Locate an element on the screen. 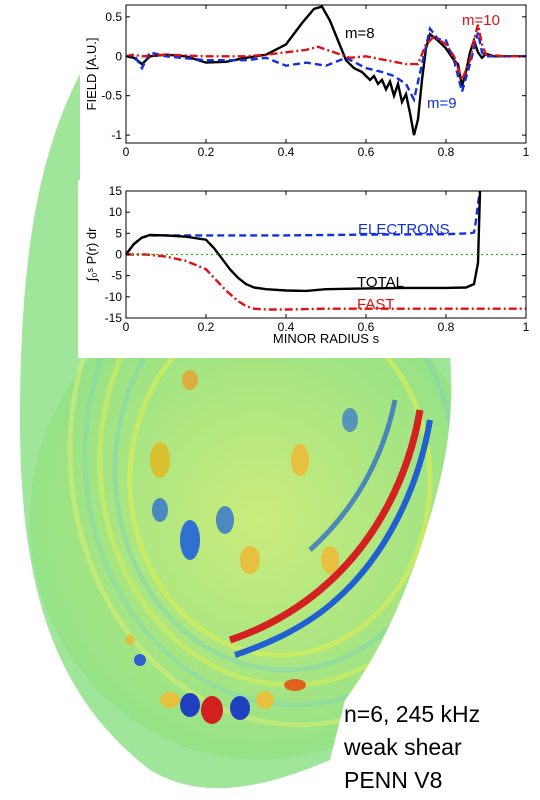 The width and height of the screenshot is (540, 800). x-axis-label: MINOR RADIUS s is located at coordinates (326, 338).